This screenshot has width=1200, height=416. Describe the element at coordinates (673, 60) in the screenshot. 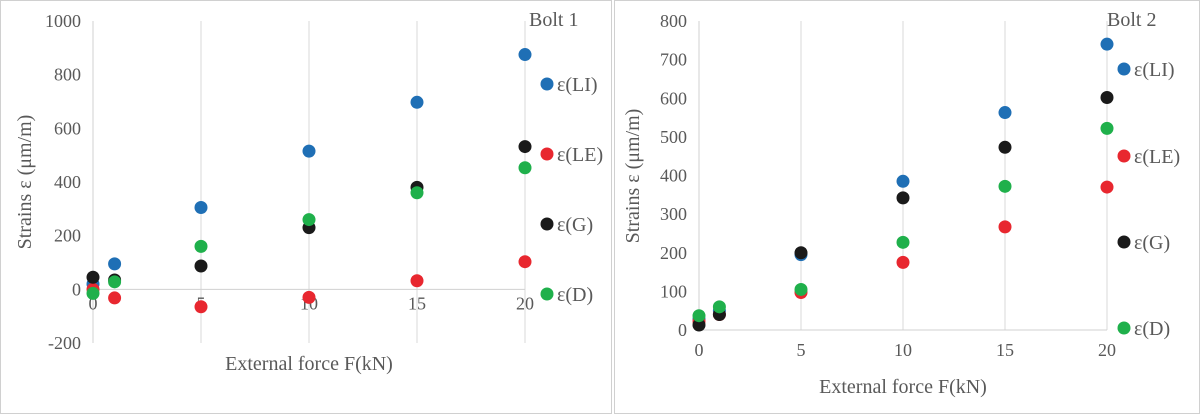

I see `y-tick-label: 700` at that location.